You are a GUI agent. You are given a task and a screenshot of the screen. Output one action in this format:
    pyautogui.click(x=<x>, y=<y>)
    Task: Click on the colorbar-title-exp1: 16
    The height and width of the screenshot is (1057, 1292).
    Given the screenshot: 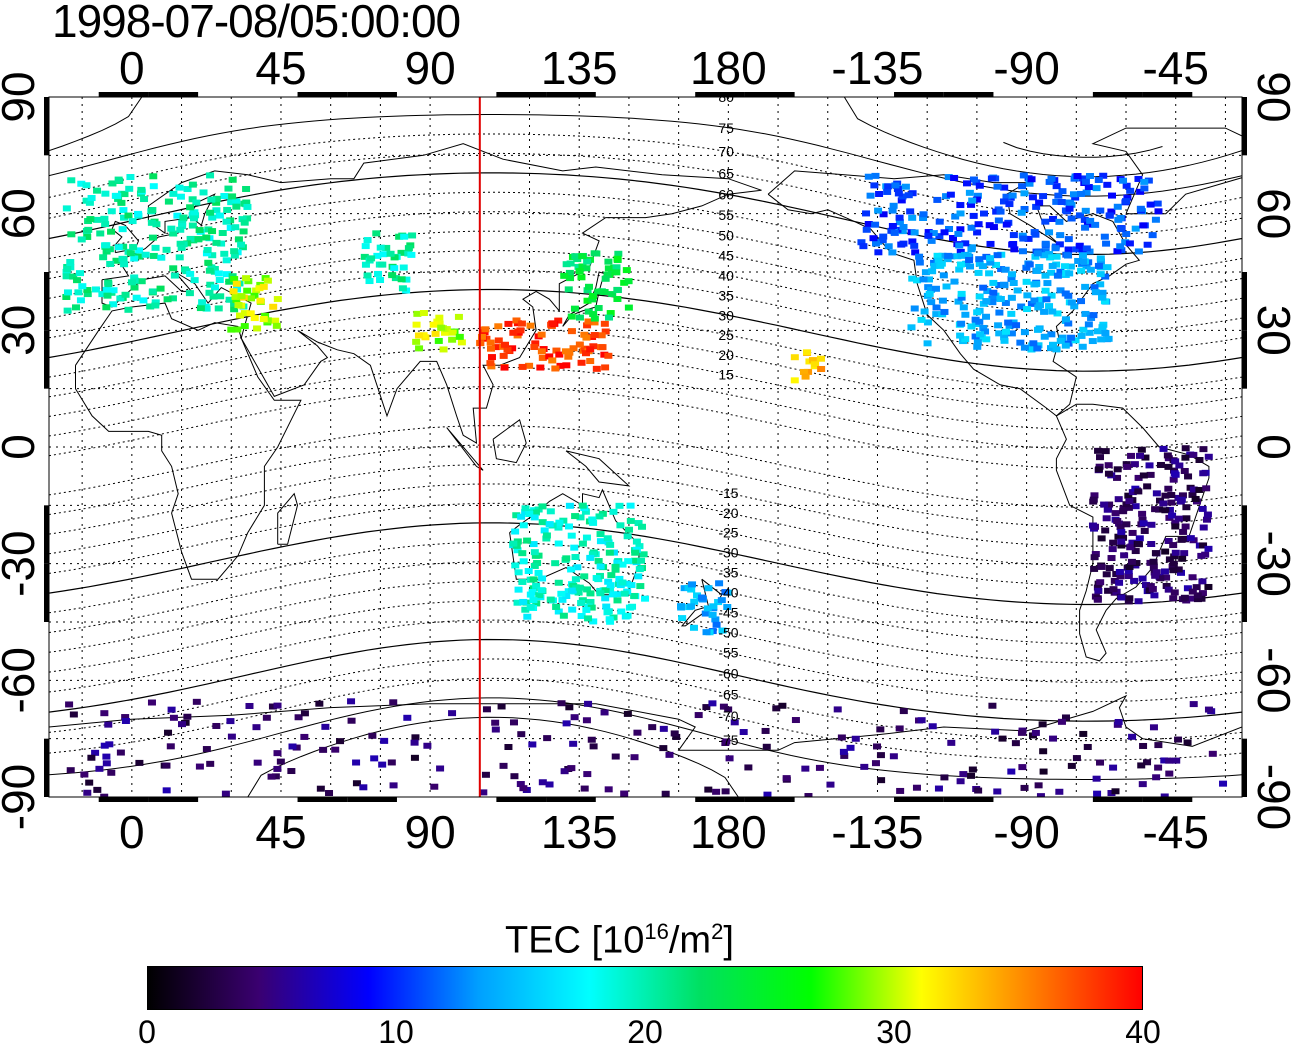 What is the action you would take?
    pyautogui.click(x=656, y=931)
    